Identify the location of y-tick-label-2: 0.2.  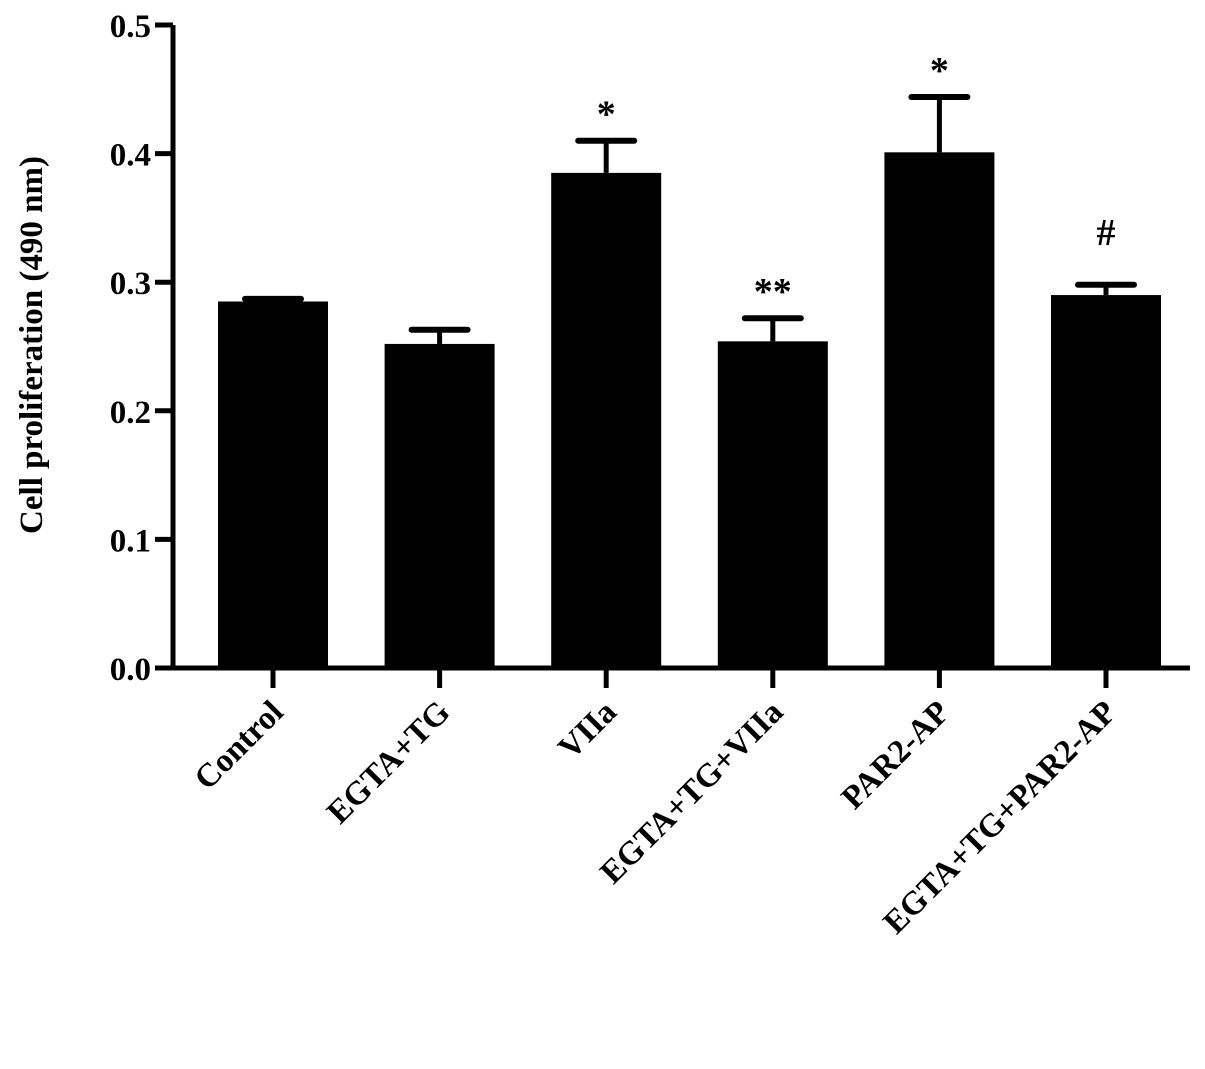
(130, 413).